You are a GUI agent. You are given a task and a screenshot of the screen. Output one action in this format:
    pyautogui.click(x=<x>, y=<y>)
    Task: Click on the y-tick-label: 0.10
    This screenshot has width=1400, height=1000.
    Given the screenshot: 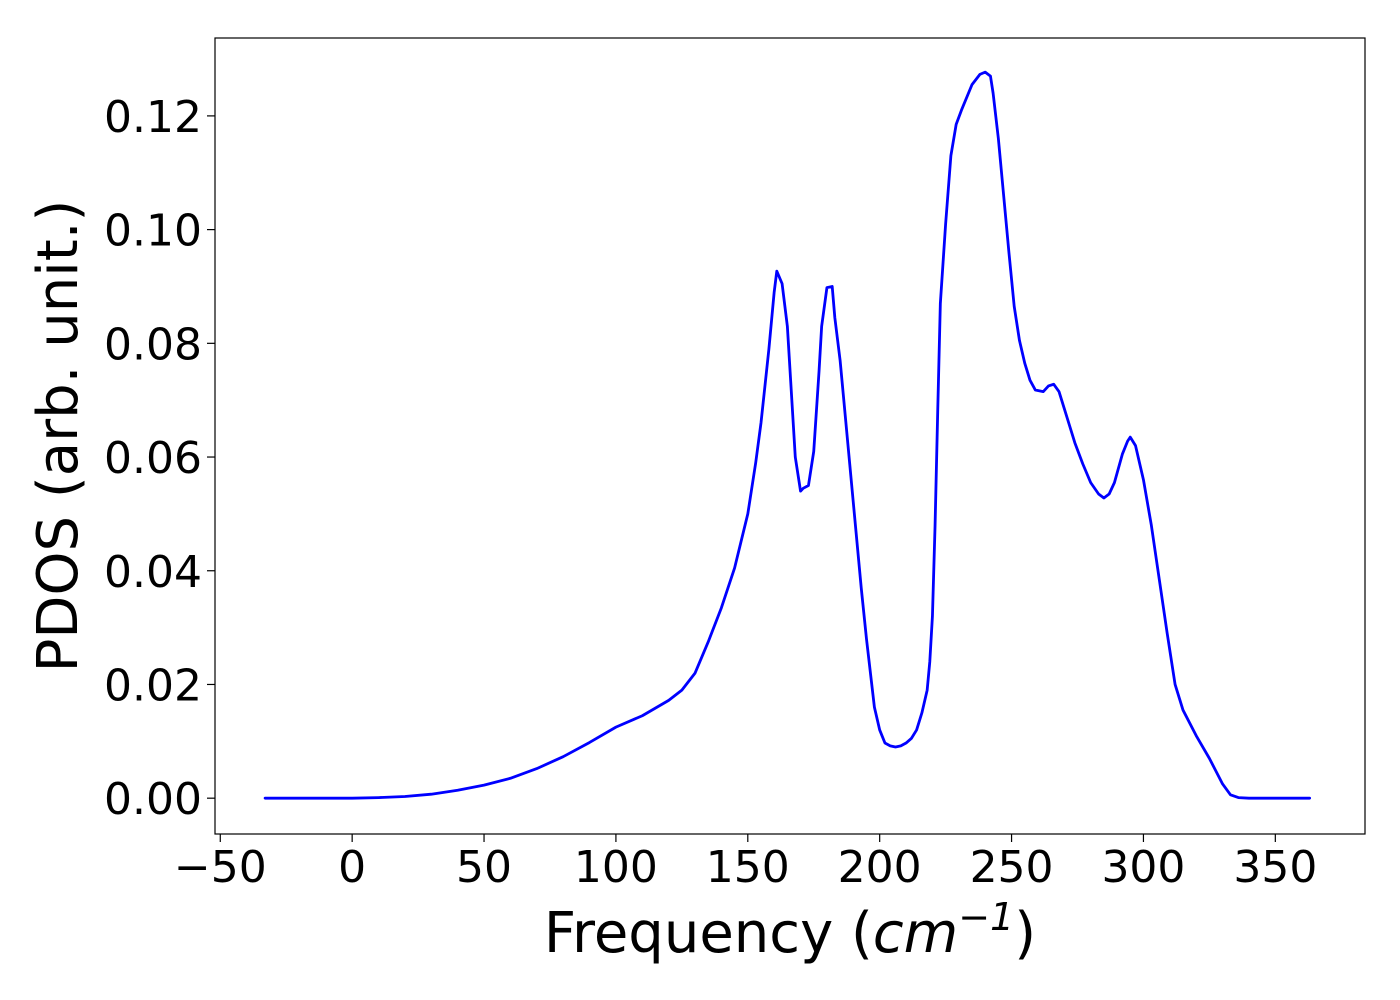 What is the action you would take?
    pyautogui.click(x=153, y=231)
    